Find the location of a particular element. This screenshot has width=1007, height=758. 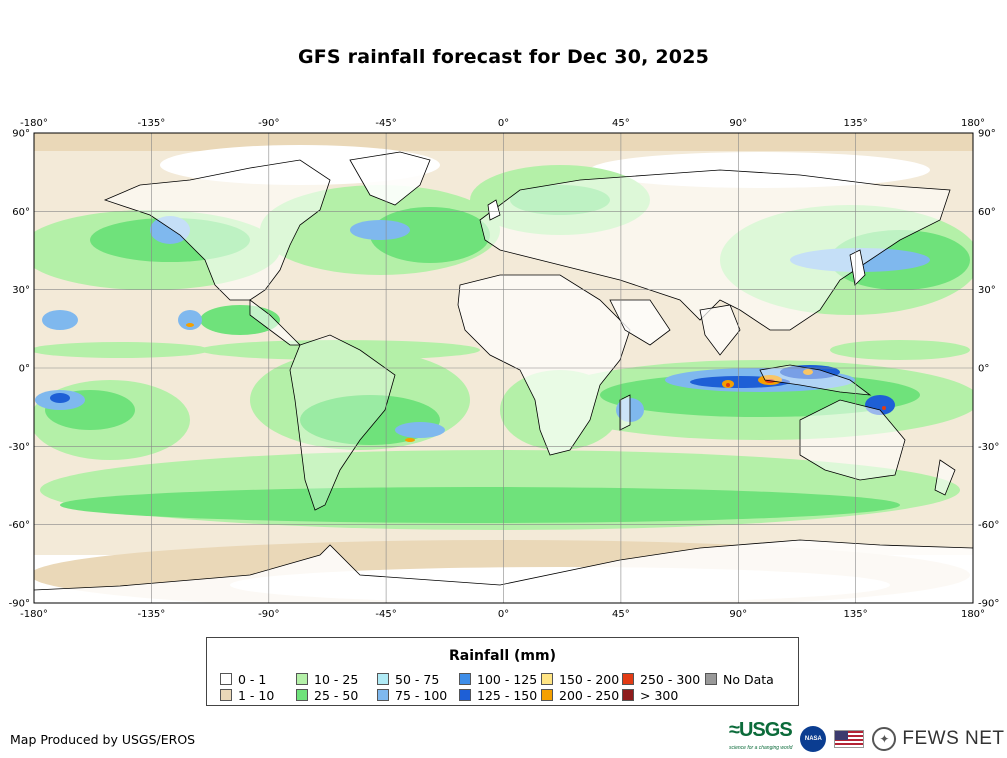

lat-tick-left: -90° is located at coordinates (19, 604).